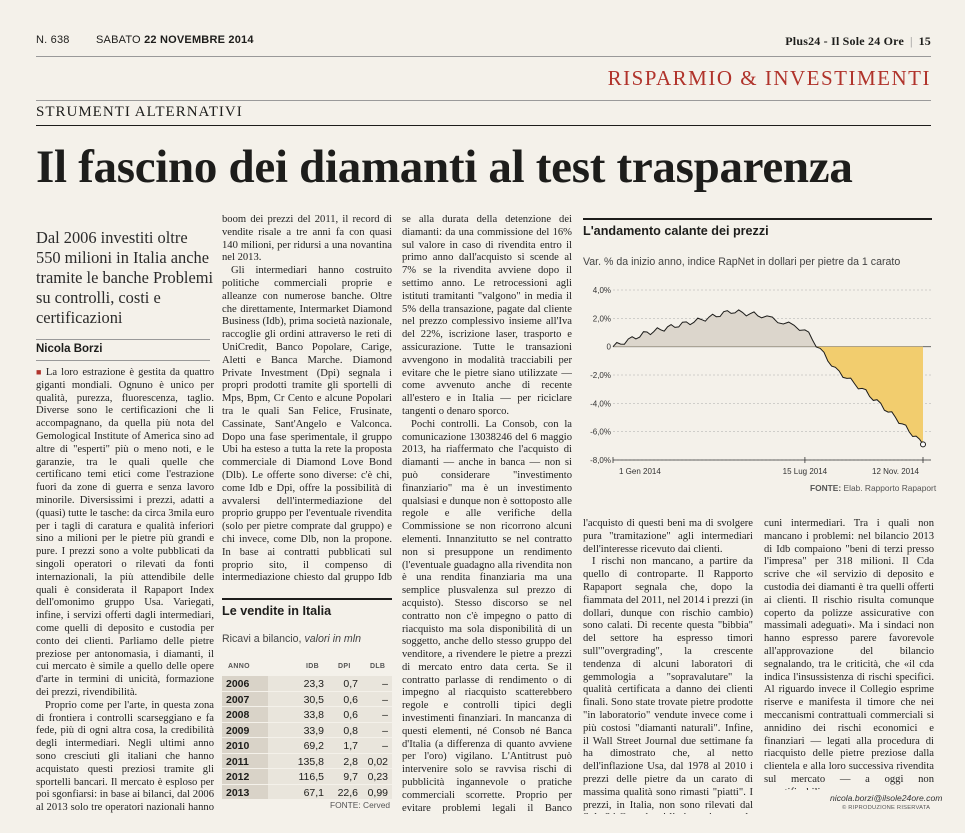  Describe the element at coordinates (277, 611) in the screenshot. I see `table-title: Le vendite in Italia` at that location.